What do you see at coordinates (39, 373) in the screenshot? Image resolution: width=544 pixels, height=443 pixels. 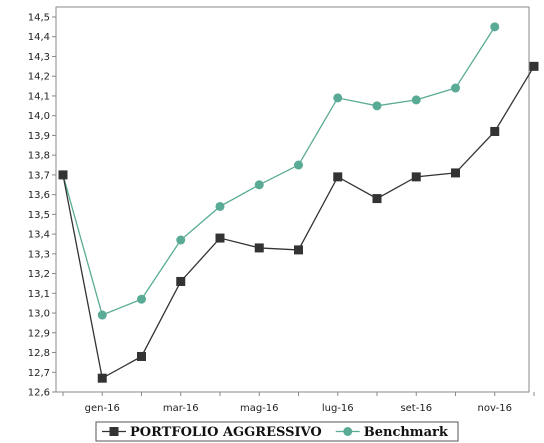 I see `y-tick-label: 12,7` at bounding box center [39, 373].